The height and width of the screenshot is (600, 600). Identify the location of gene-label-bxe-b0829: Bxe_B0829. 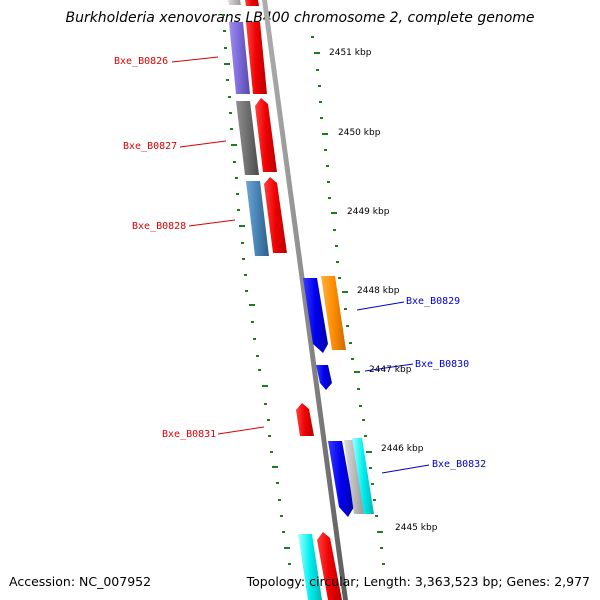
(433, 301).